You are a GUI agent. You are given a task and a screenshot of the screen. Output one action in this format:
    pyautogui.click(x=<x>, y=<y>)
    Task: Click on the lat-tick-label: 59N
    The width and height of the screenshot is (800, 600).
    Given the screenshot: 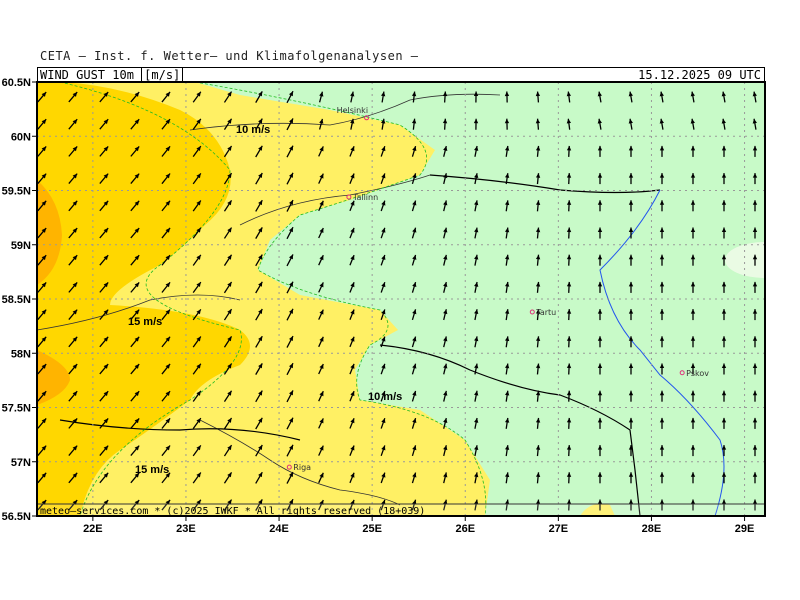 What is the action you would take?
    pyautogui.click(x=21, y=246)
    